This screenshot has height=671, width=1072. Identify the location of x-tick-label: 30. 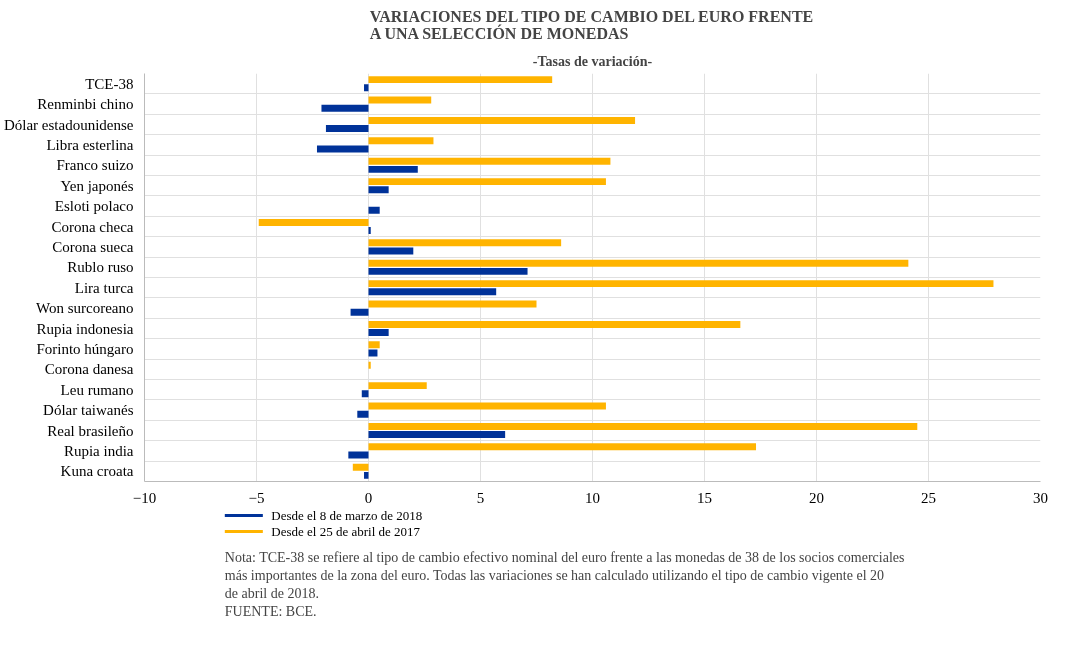
(1040, 497).